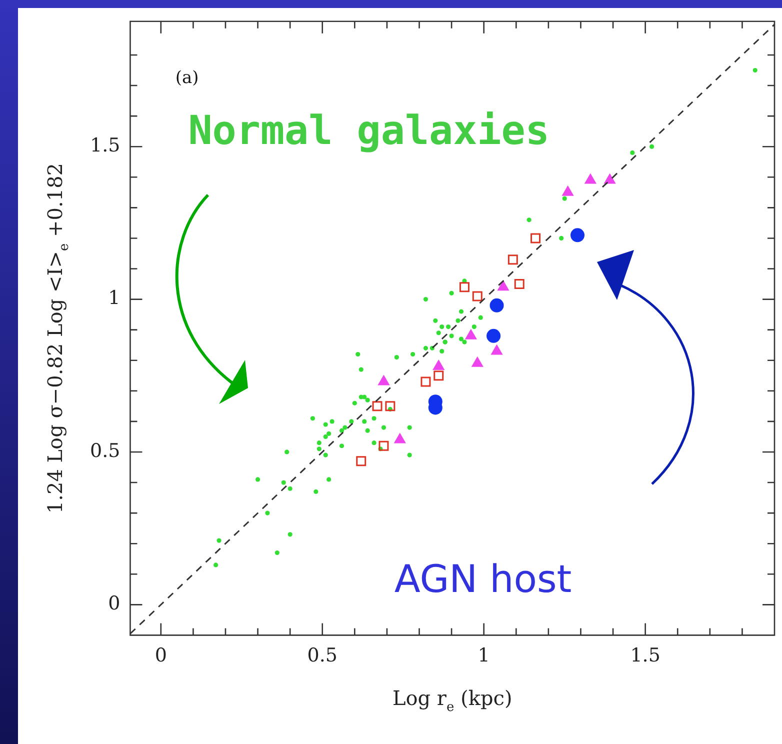 The height and width of the screenshot is (744, 782). What do you see at coordinates (114, 603) in the screenshot?
I see `y-tick-label: 0` at bounding box center [114, 603].